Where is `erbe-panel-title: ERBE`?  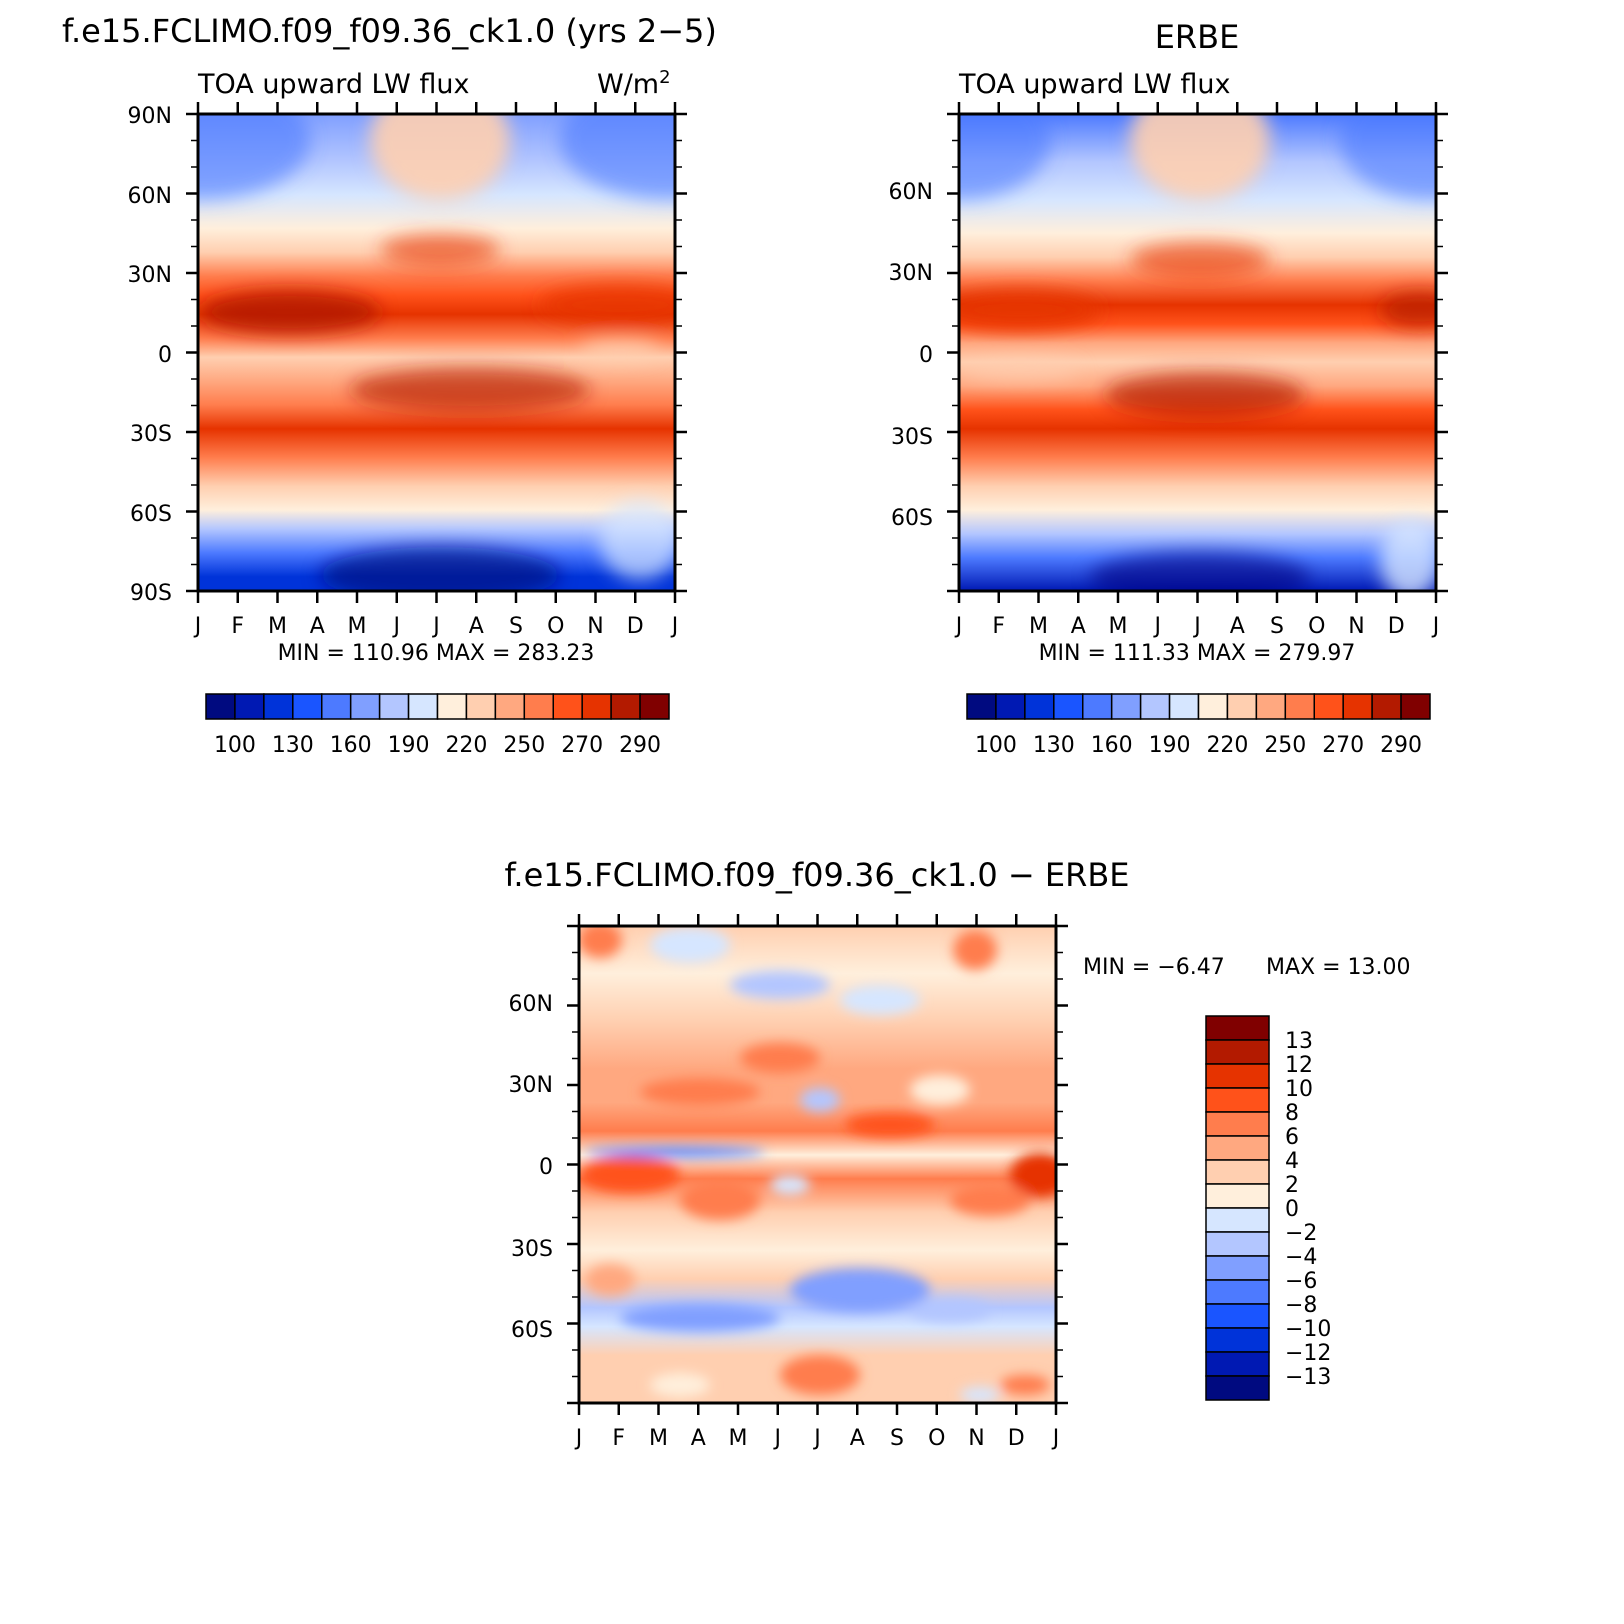 erbe-panel-title: ERBE is located at coordinates (1197, 37).